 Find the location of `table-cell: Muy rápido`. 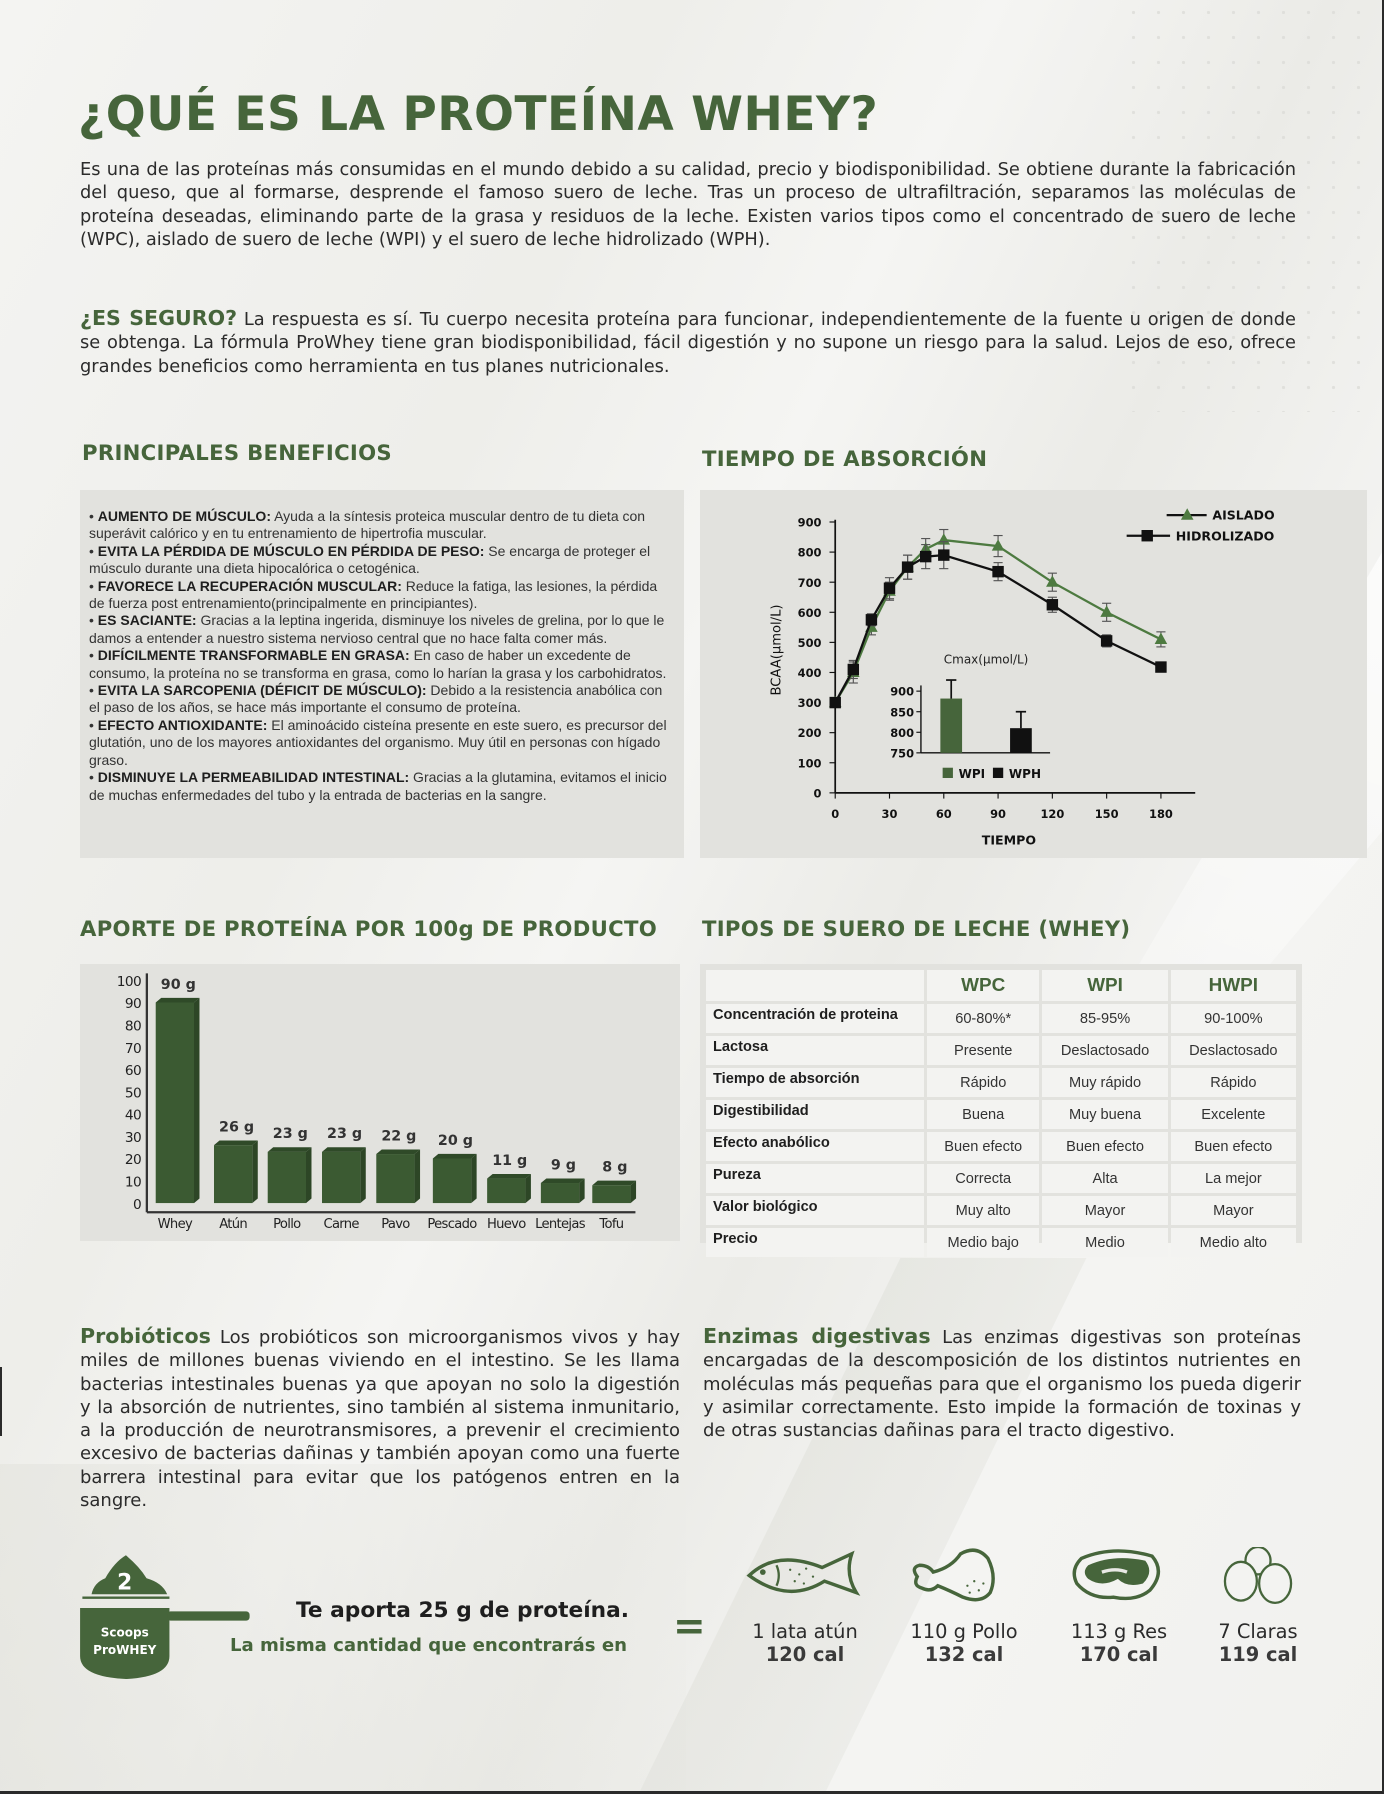

table-cell: Muy rápido is located at coordinates (1105, 1082).